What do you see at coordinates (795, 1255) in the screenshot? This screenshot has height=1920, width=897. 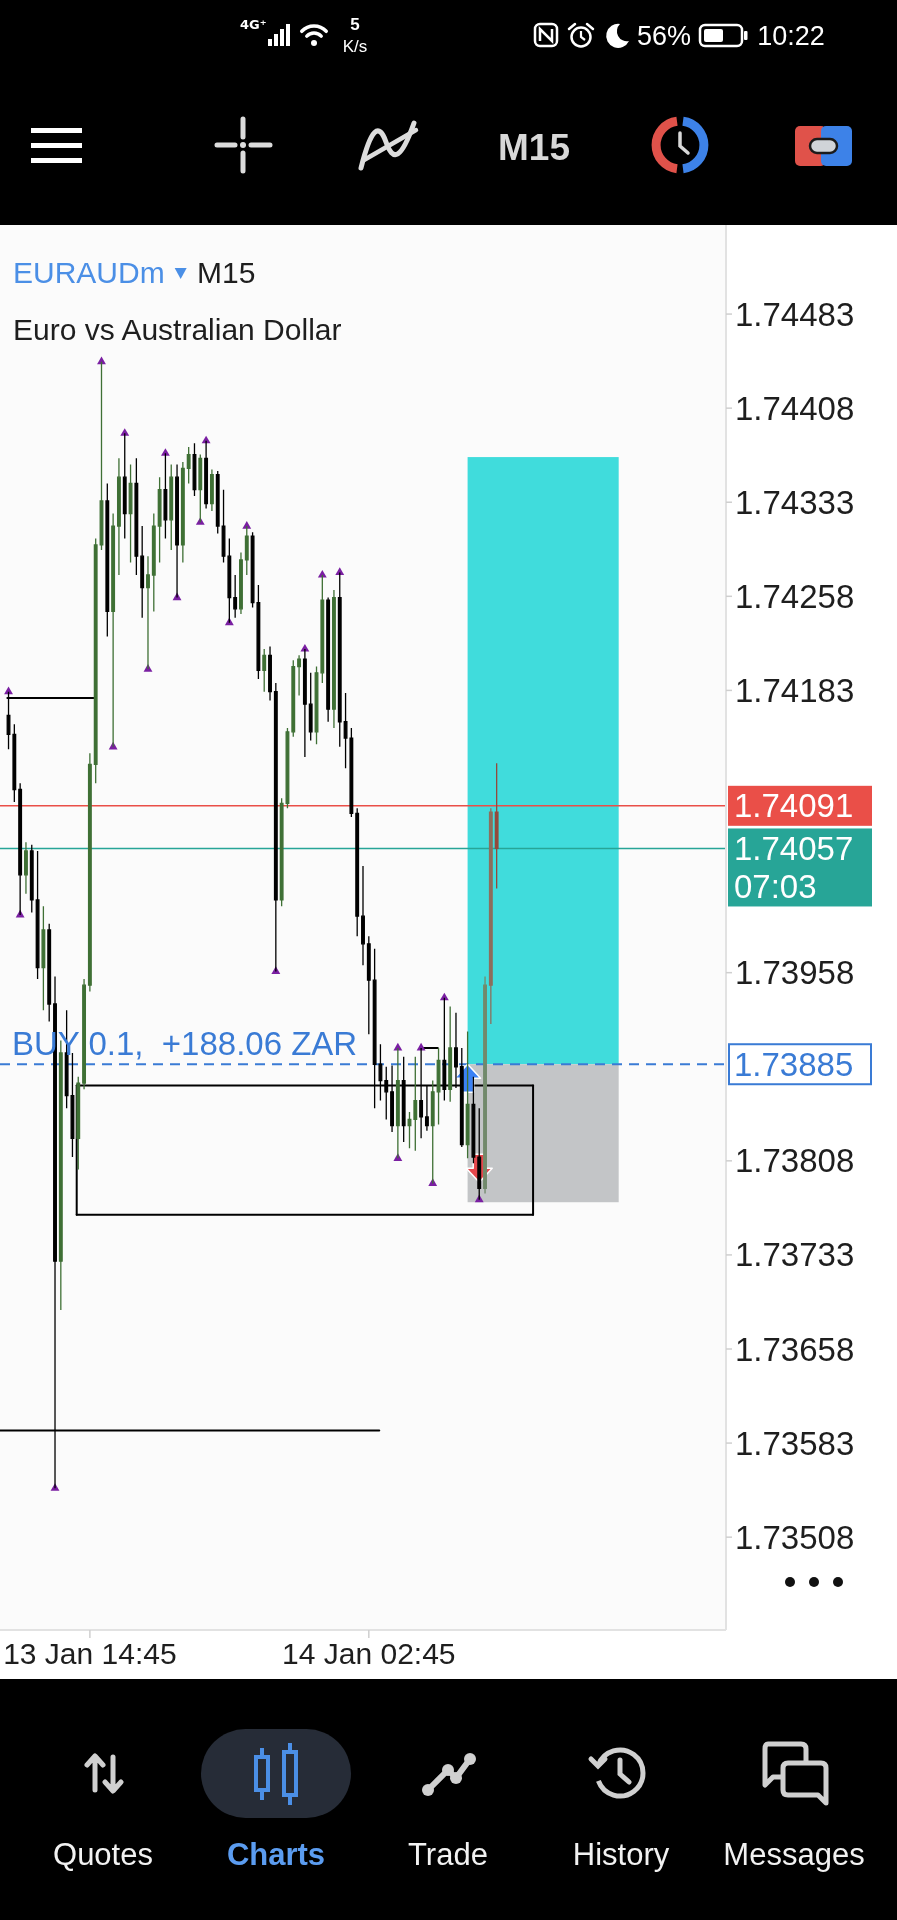 I see `y-tick-label: 1.73733` at bounding box center [795, 1255].